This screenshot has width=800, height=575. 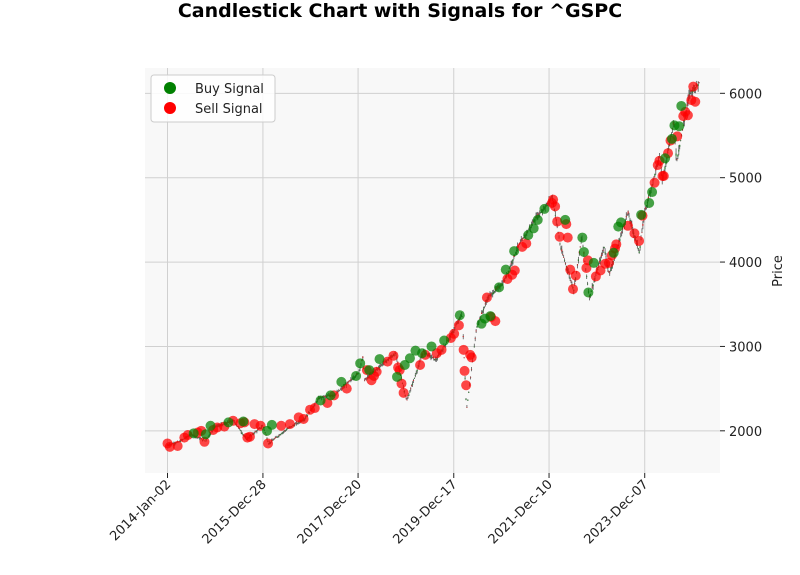 I want to click on y-tick-label: 6000, so click(x=745, y=94).